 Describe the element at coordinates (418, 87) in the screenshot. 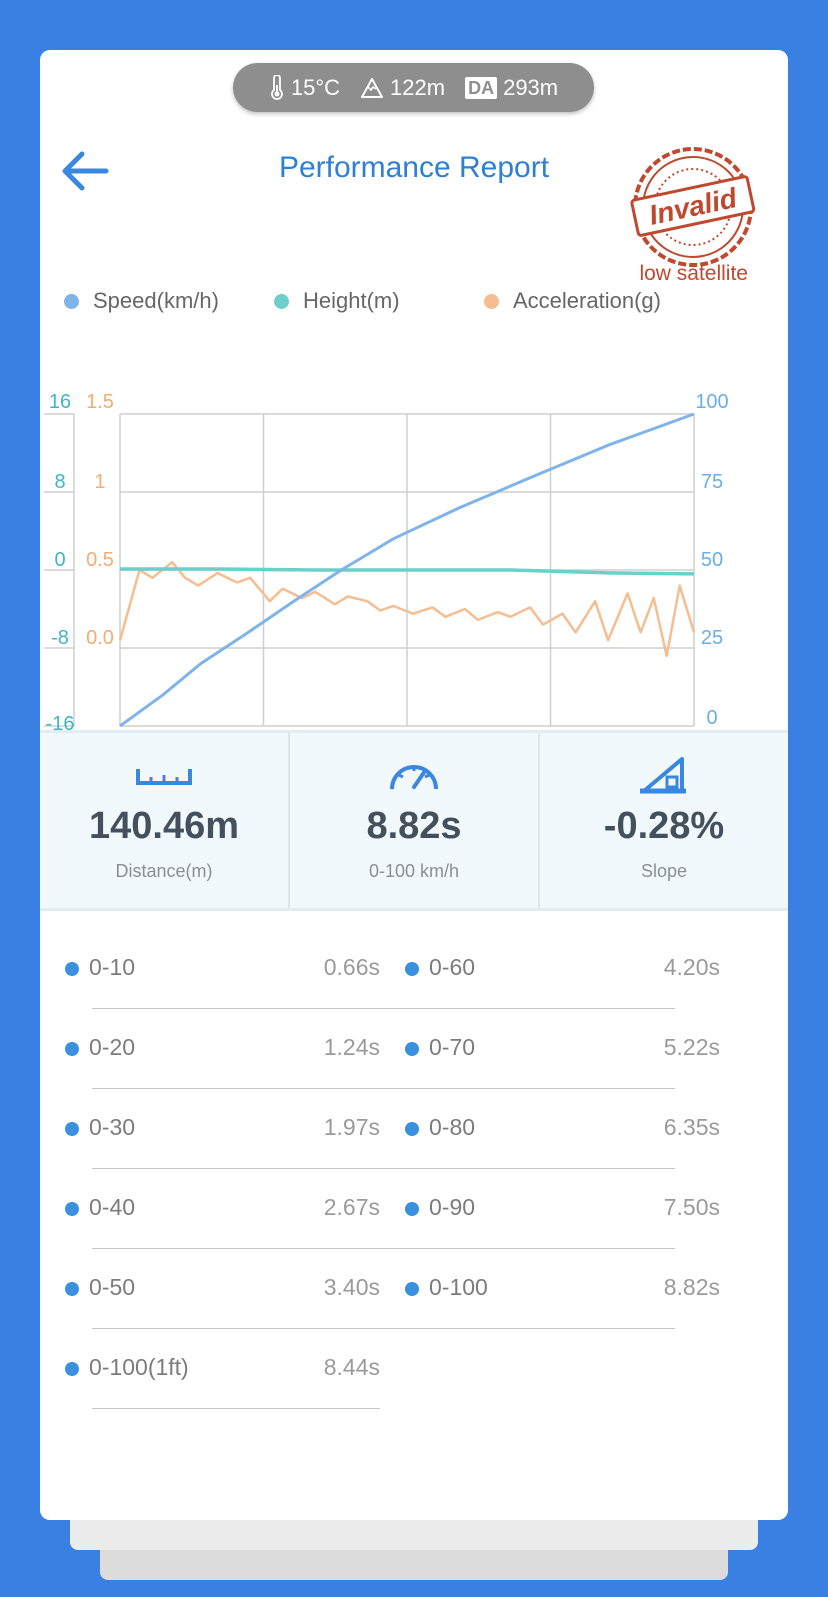

I see `altitude-value: 122m` at that location.